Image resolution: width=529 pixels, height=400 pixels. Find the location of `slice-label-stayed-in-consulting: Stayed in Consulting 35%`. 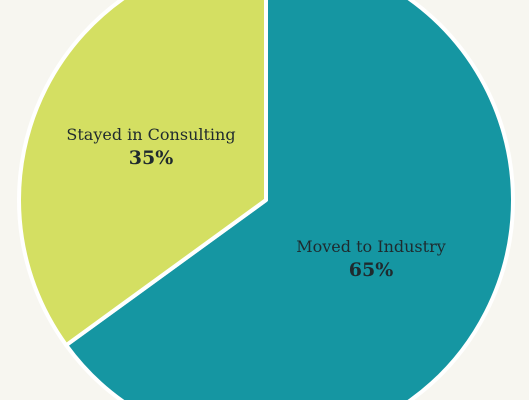

slice-label-stayed-in-consulting: Stayed in Consulting 35% is located at coordinates (150, 147).